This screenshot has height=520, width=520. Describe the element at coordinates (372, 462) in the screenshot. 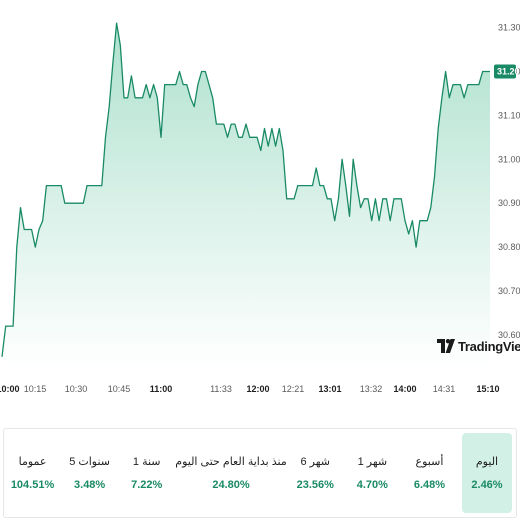

I see `period-label: 1 شهر` at that location.